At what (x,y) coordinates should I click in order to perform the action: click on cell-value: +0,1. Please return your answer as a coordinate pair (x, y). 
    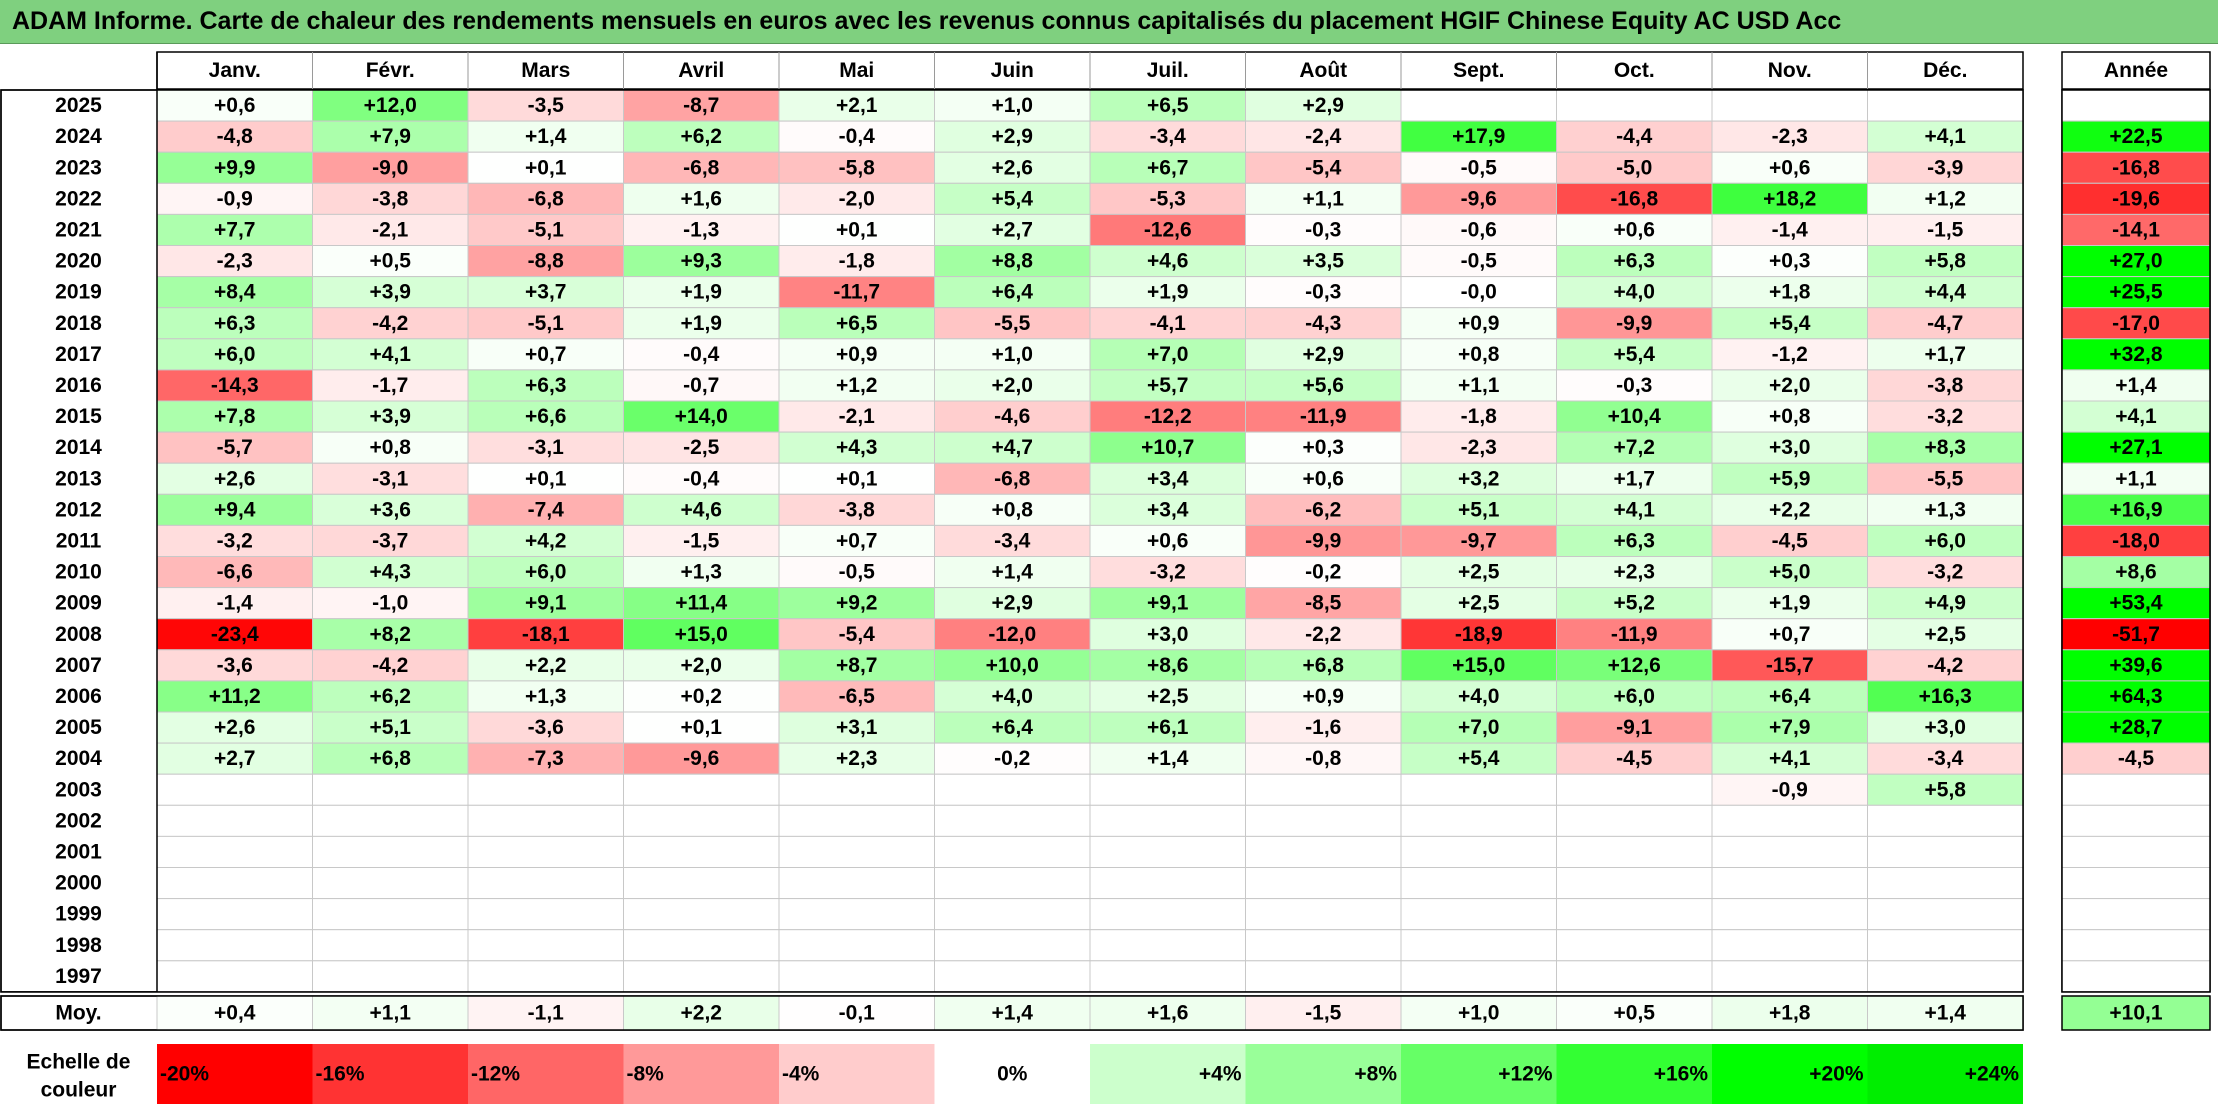
    Looking at the image, I should click on (857, 229).